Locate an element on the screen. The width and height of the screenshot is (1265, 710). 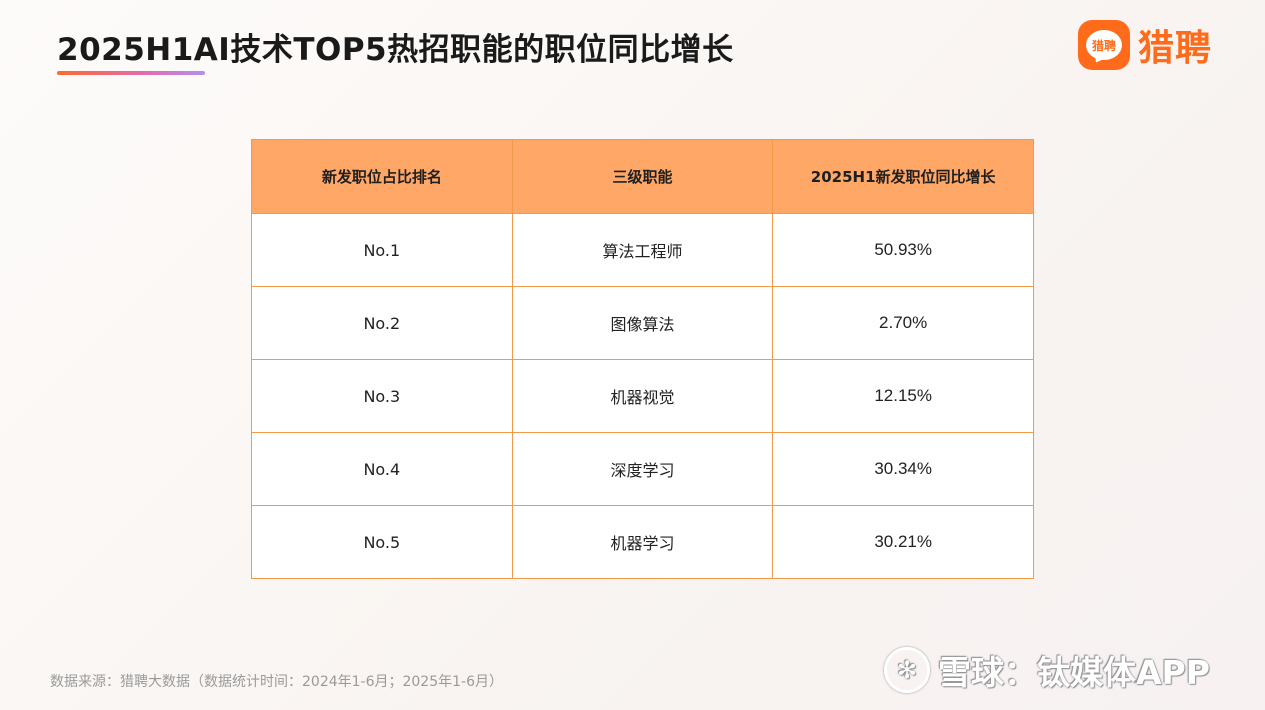
table-row: No.4 深度学习 30.34% is located at coordinates (642, 469).